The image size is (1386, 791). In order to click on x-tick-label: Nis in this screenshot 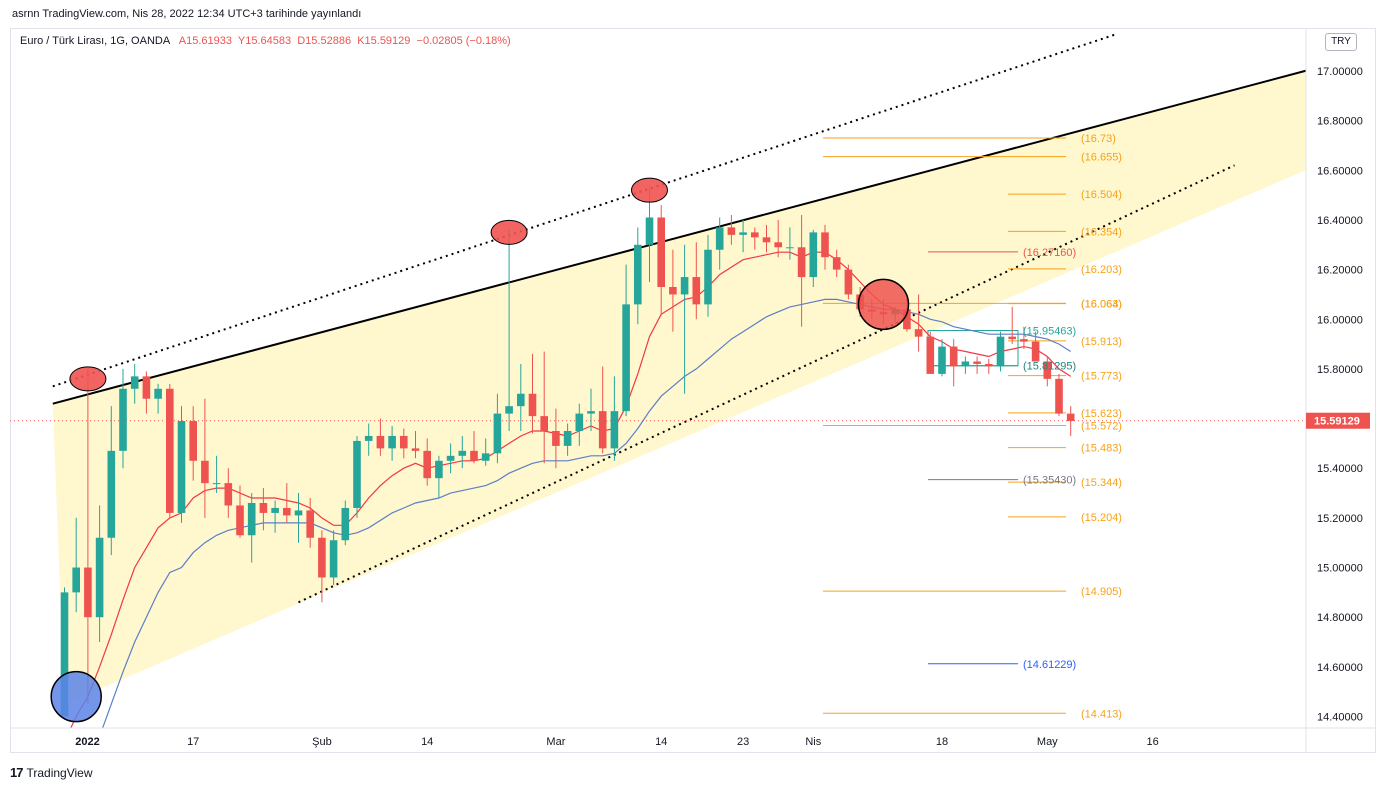, I will do `click(813, 742)`.